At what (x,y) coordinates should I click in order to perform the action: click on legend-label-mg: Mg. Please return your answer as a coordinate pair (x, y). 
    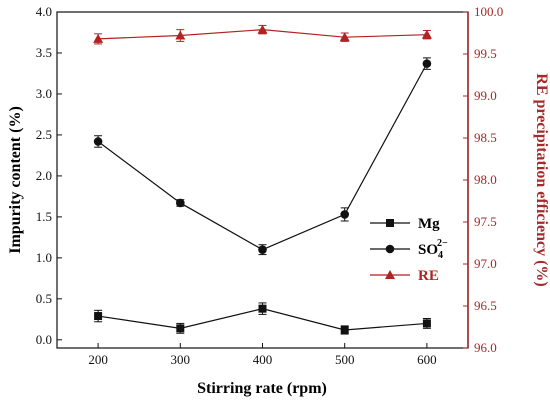
    Looking at the image, I should click on (429, 224).